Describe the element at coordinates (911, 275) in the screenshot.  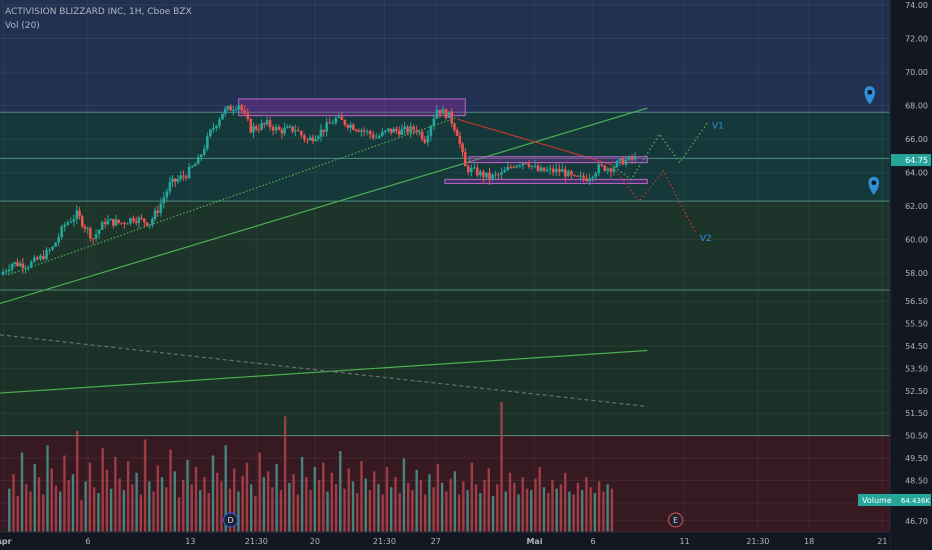
I see `price-axis-panel` at that location.